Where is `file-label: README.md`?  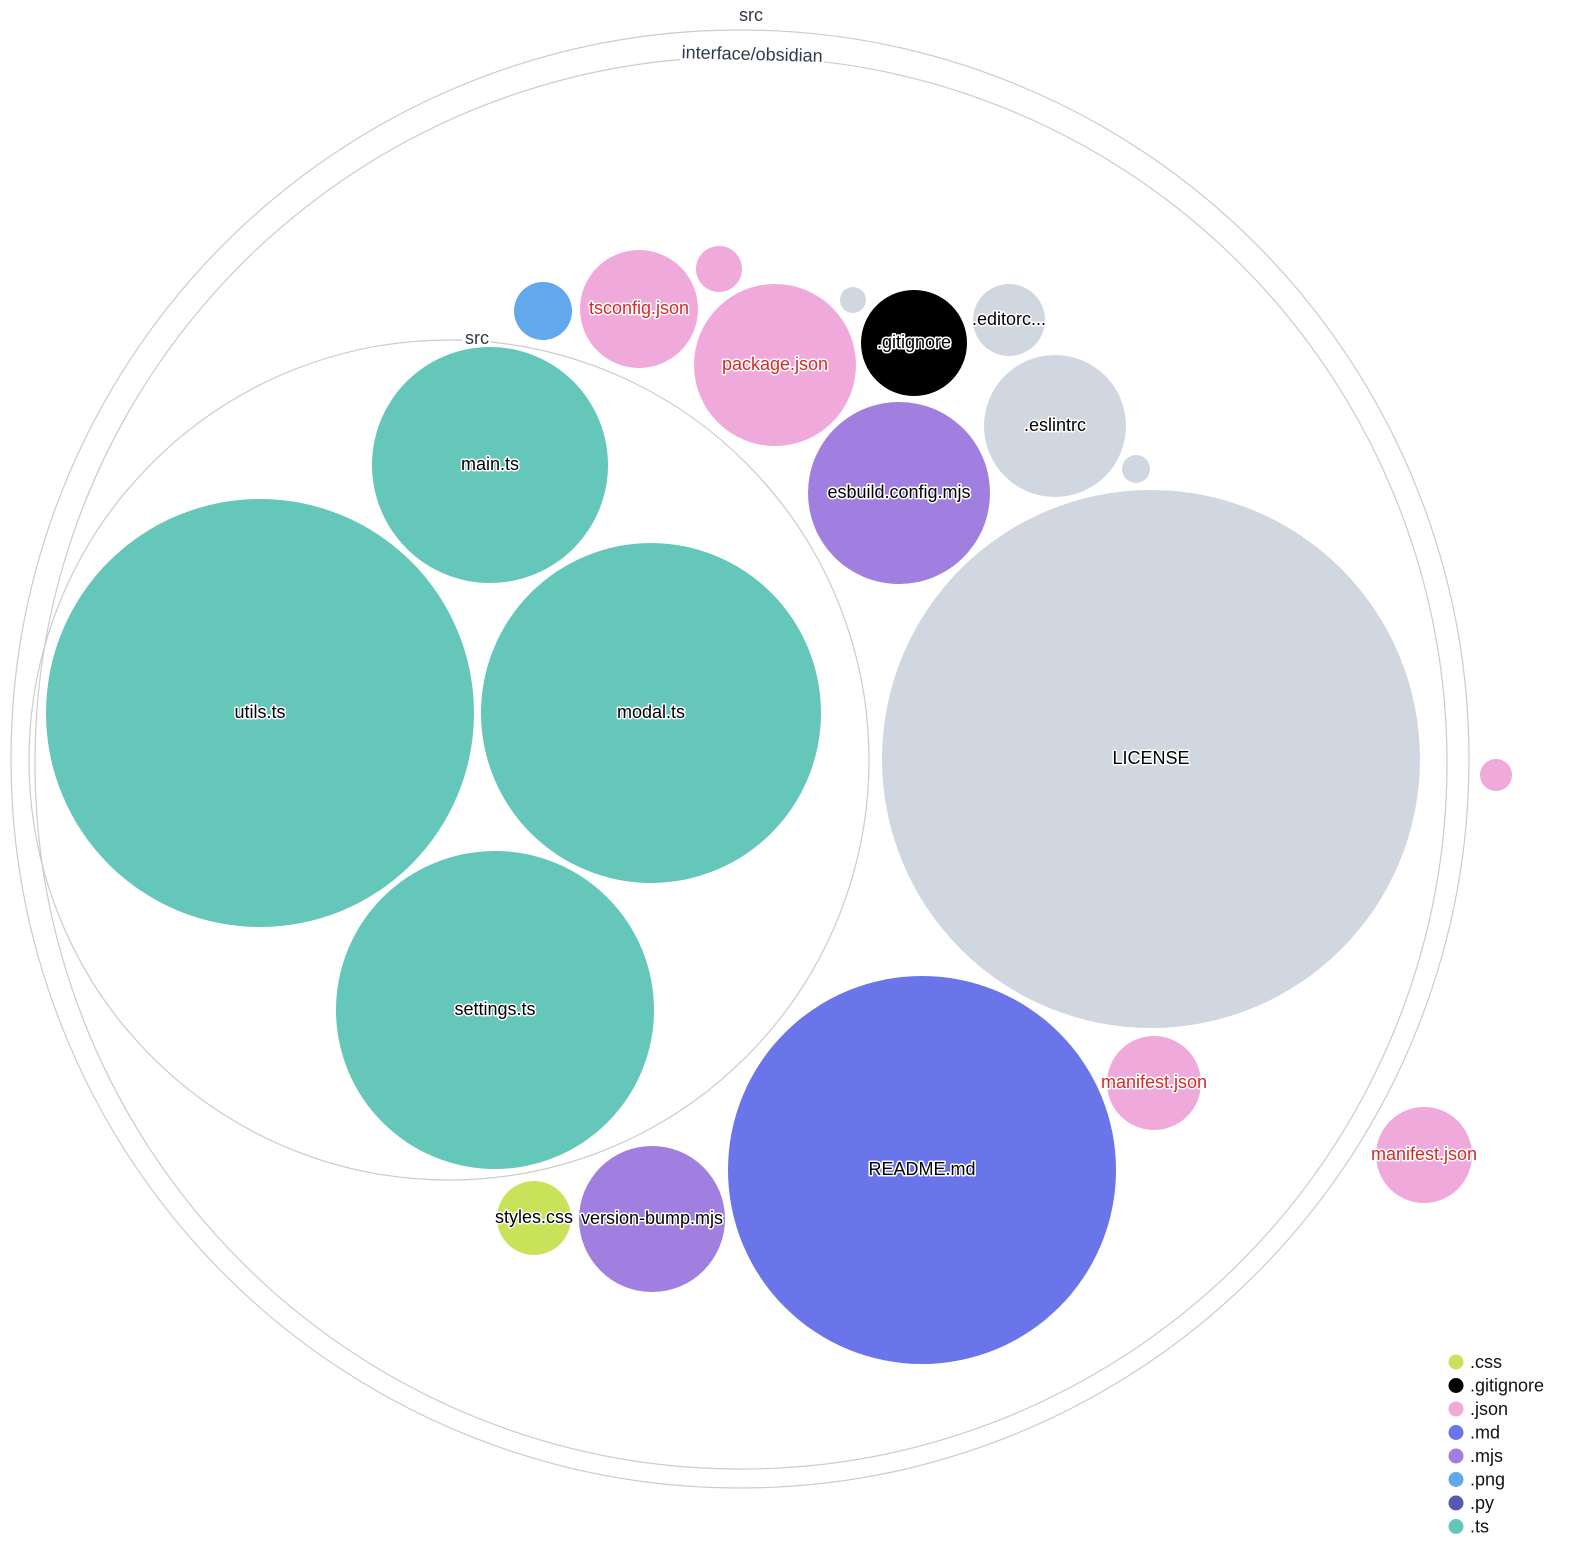
file-label: README.md is located at coordinates (921, 1169).